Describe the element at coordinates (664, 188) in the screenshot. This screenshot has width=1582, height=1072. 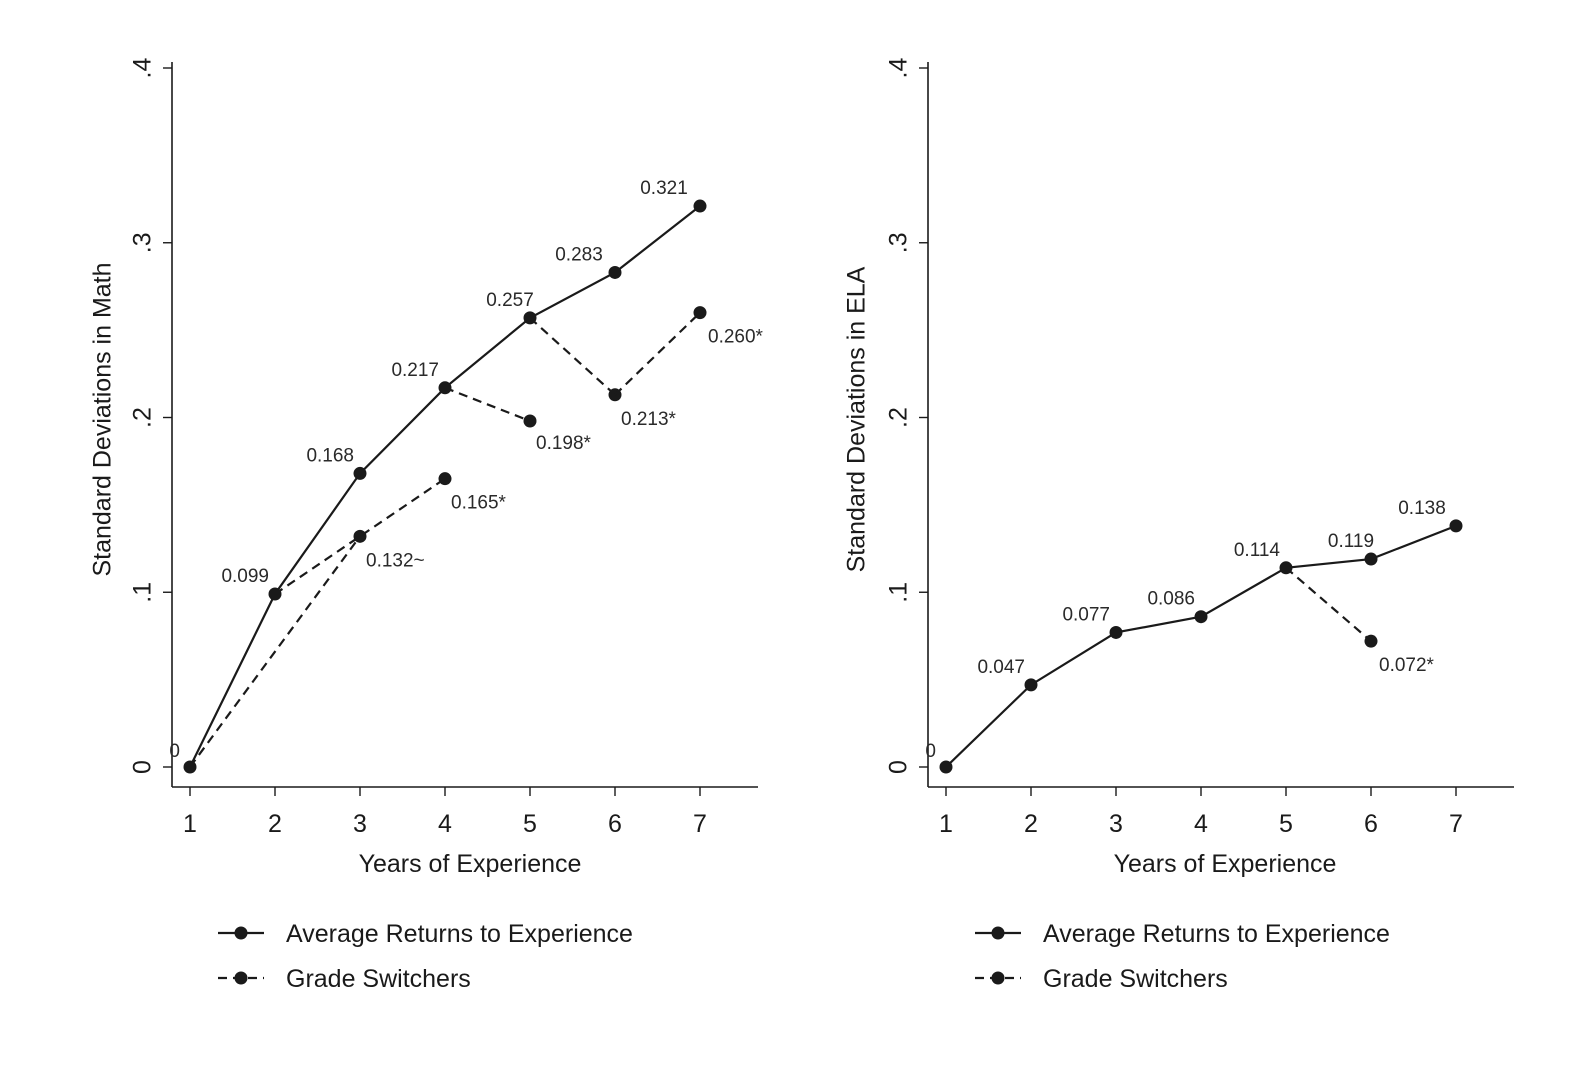
I see `average-returns-data-label: 0.321` at that location.